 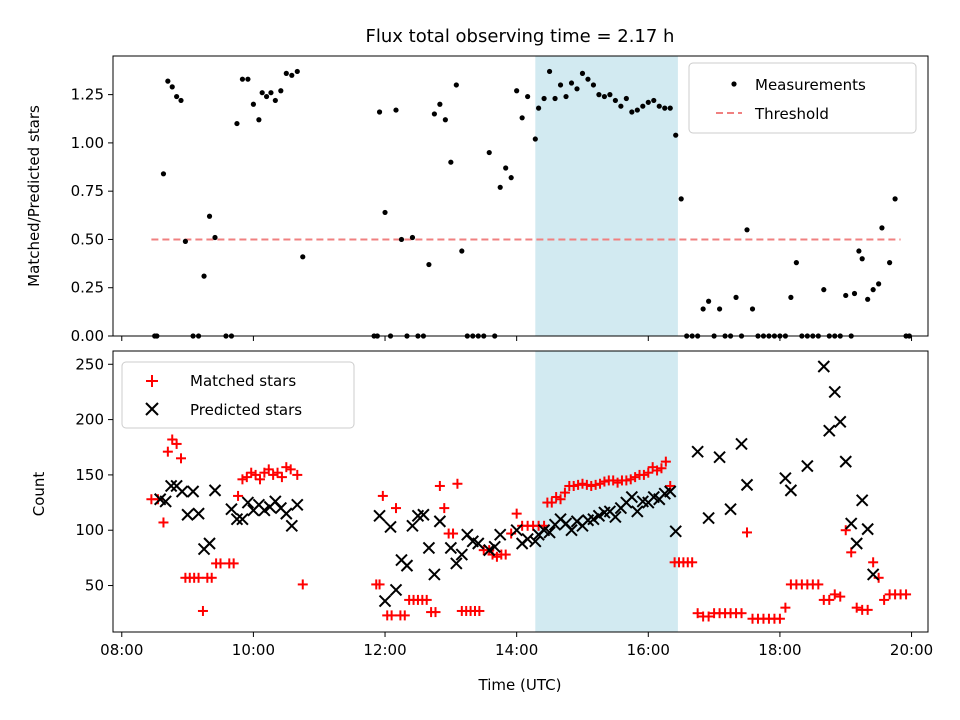 I want to click on y-tick-label: 200, so click(x=89, y=420).